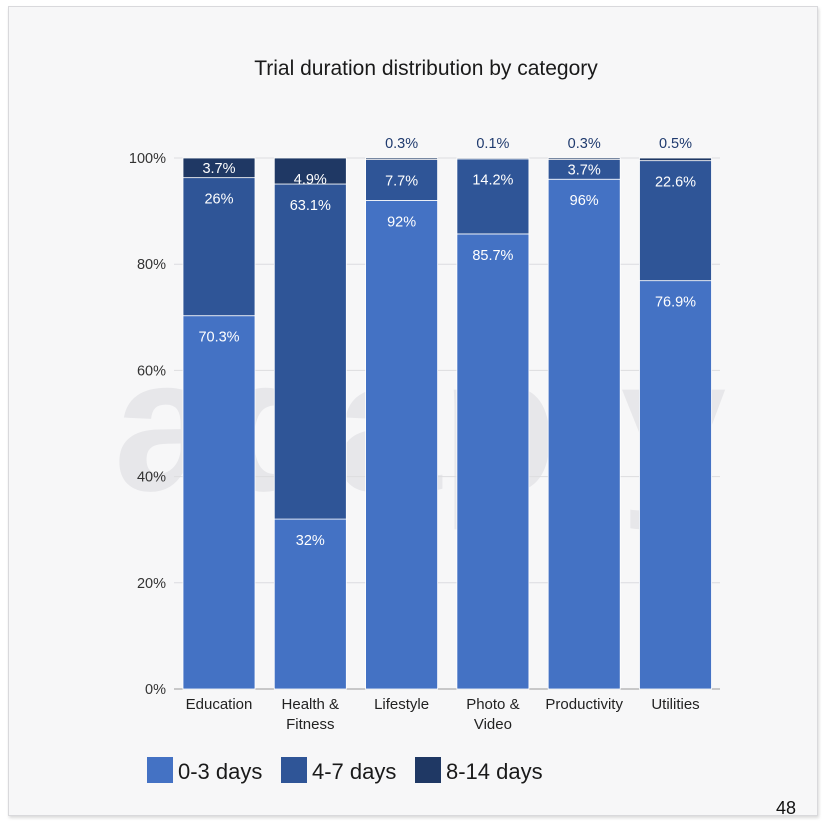  Describe the element at coordinates (218, 338) in the screenshot. I see `data-label: 70.3%` at that location.